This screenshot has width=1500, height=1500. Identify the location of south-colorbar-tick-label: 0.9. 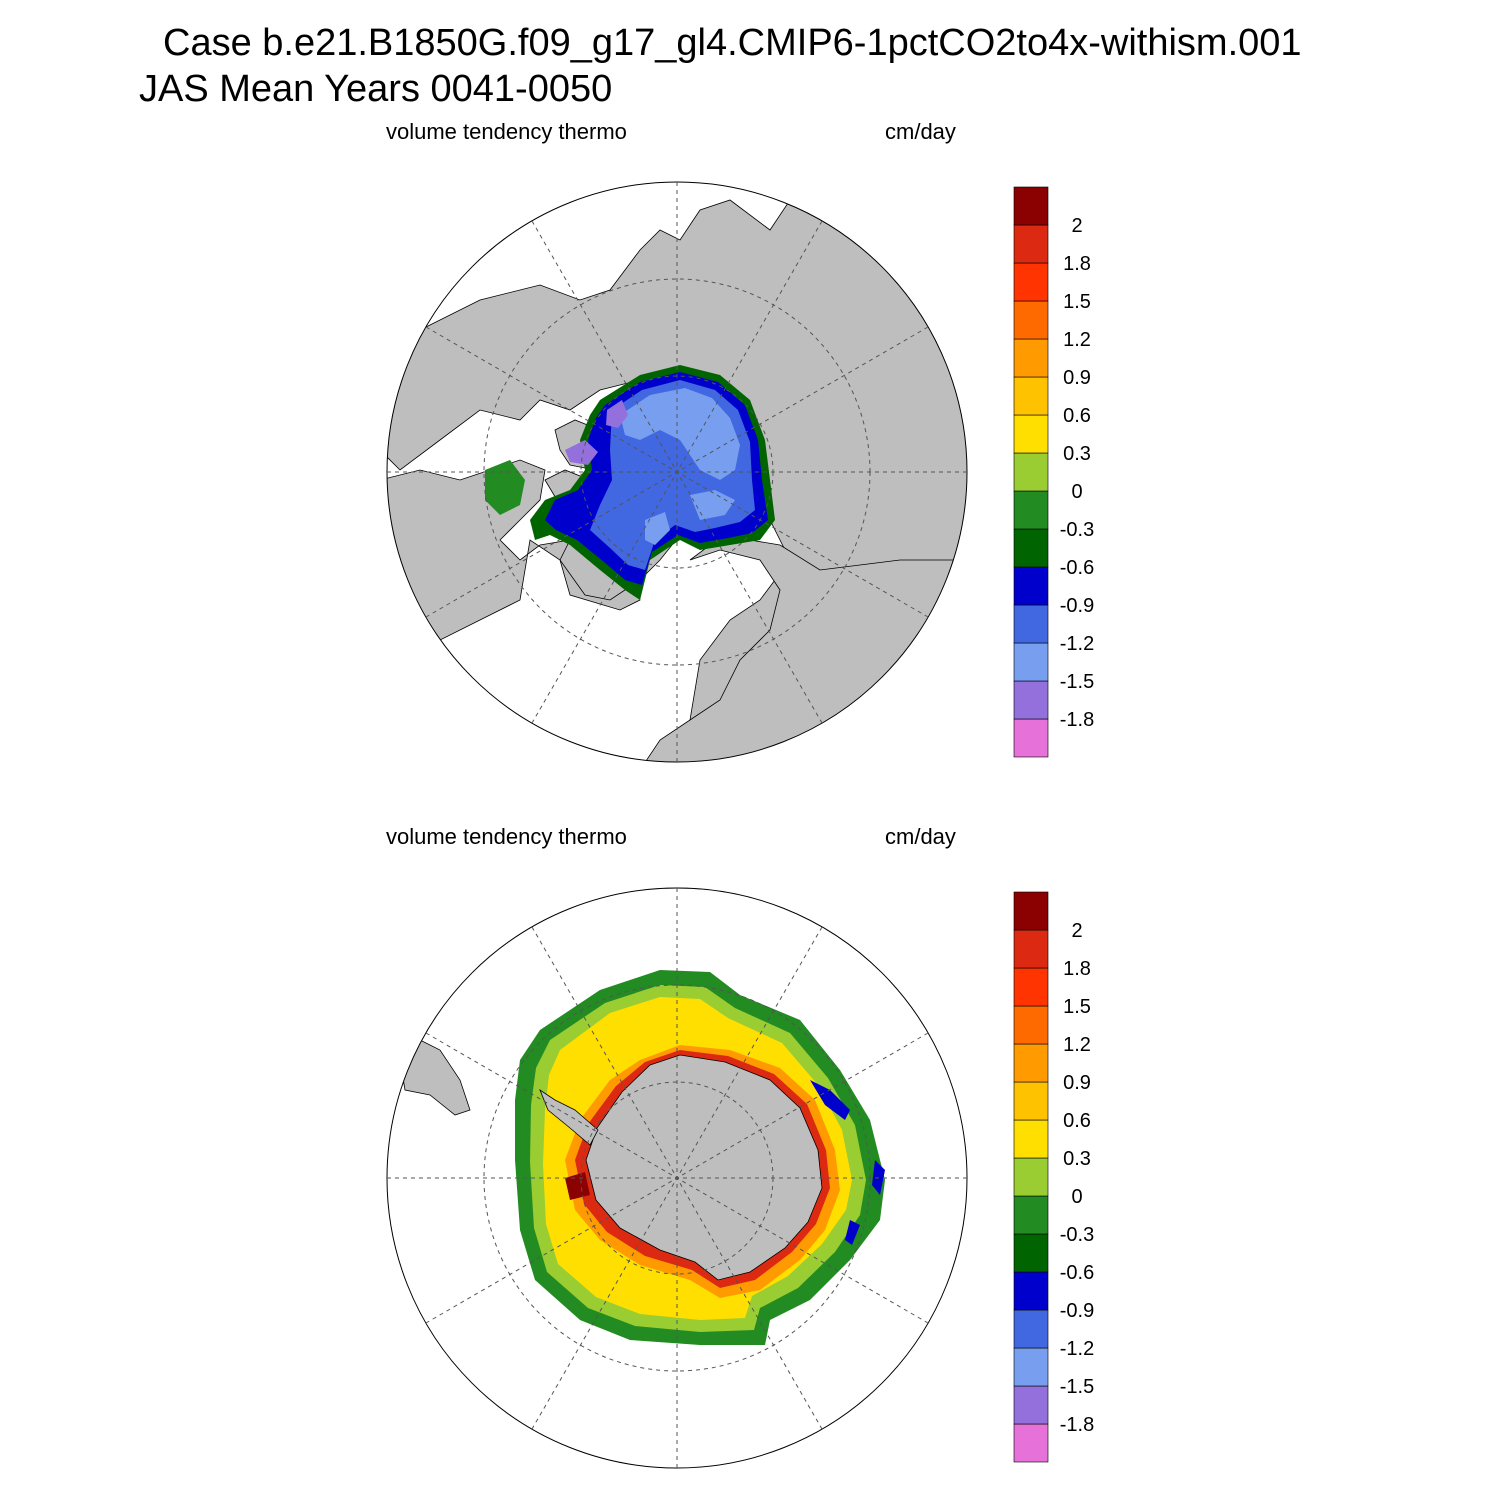
(1077, 1083).